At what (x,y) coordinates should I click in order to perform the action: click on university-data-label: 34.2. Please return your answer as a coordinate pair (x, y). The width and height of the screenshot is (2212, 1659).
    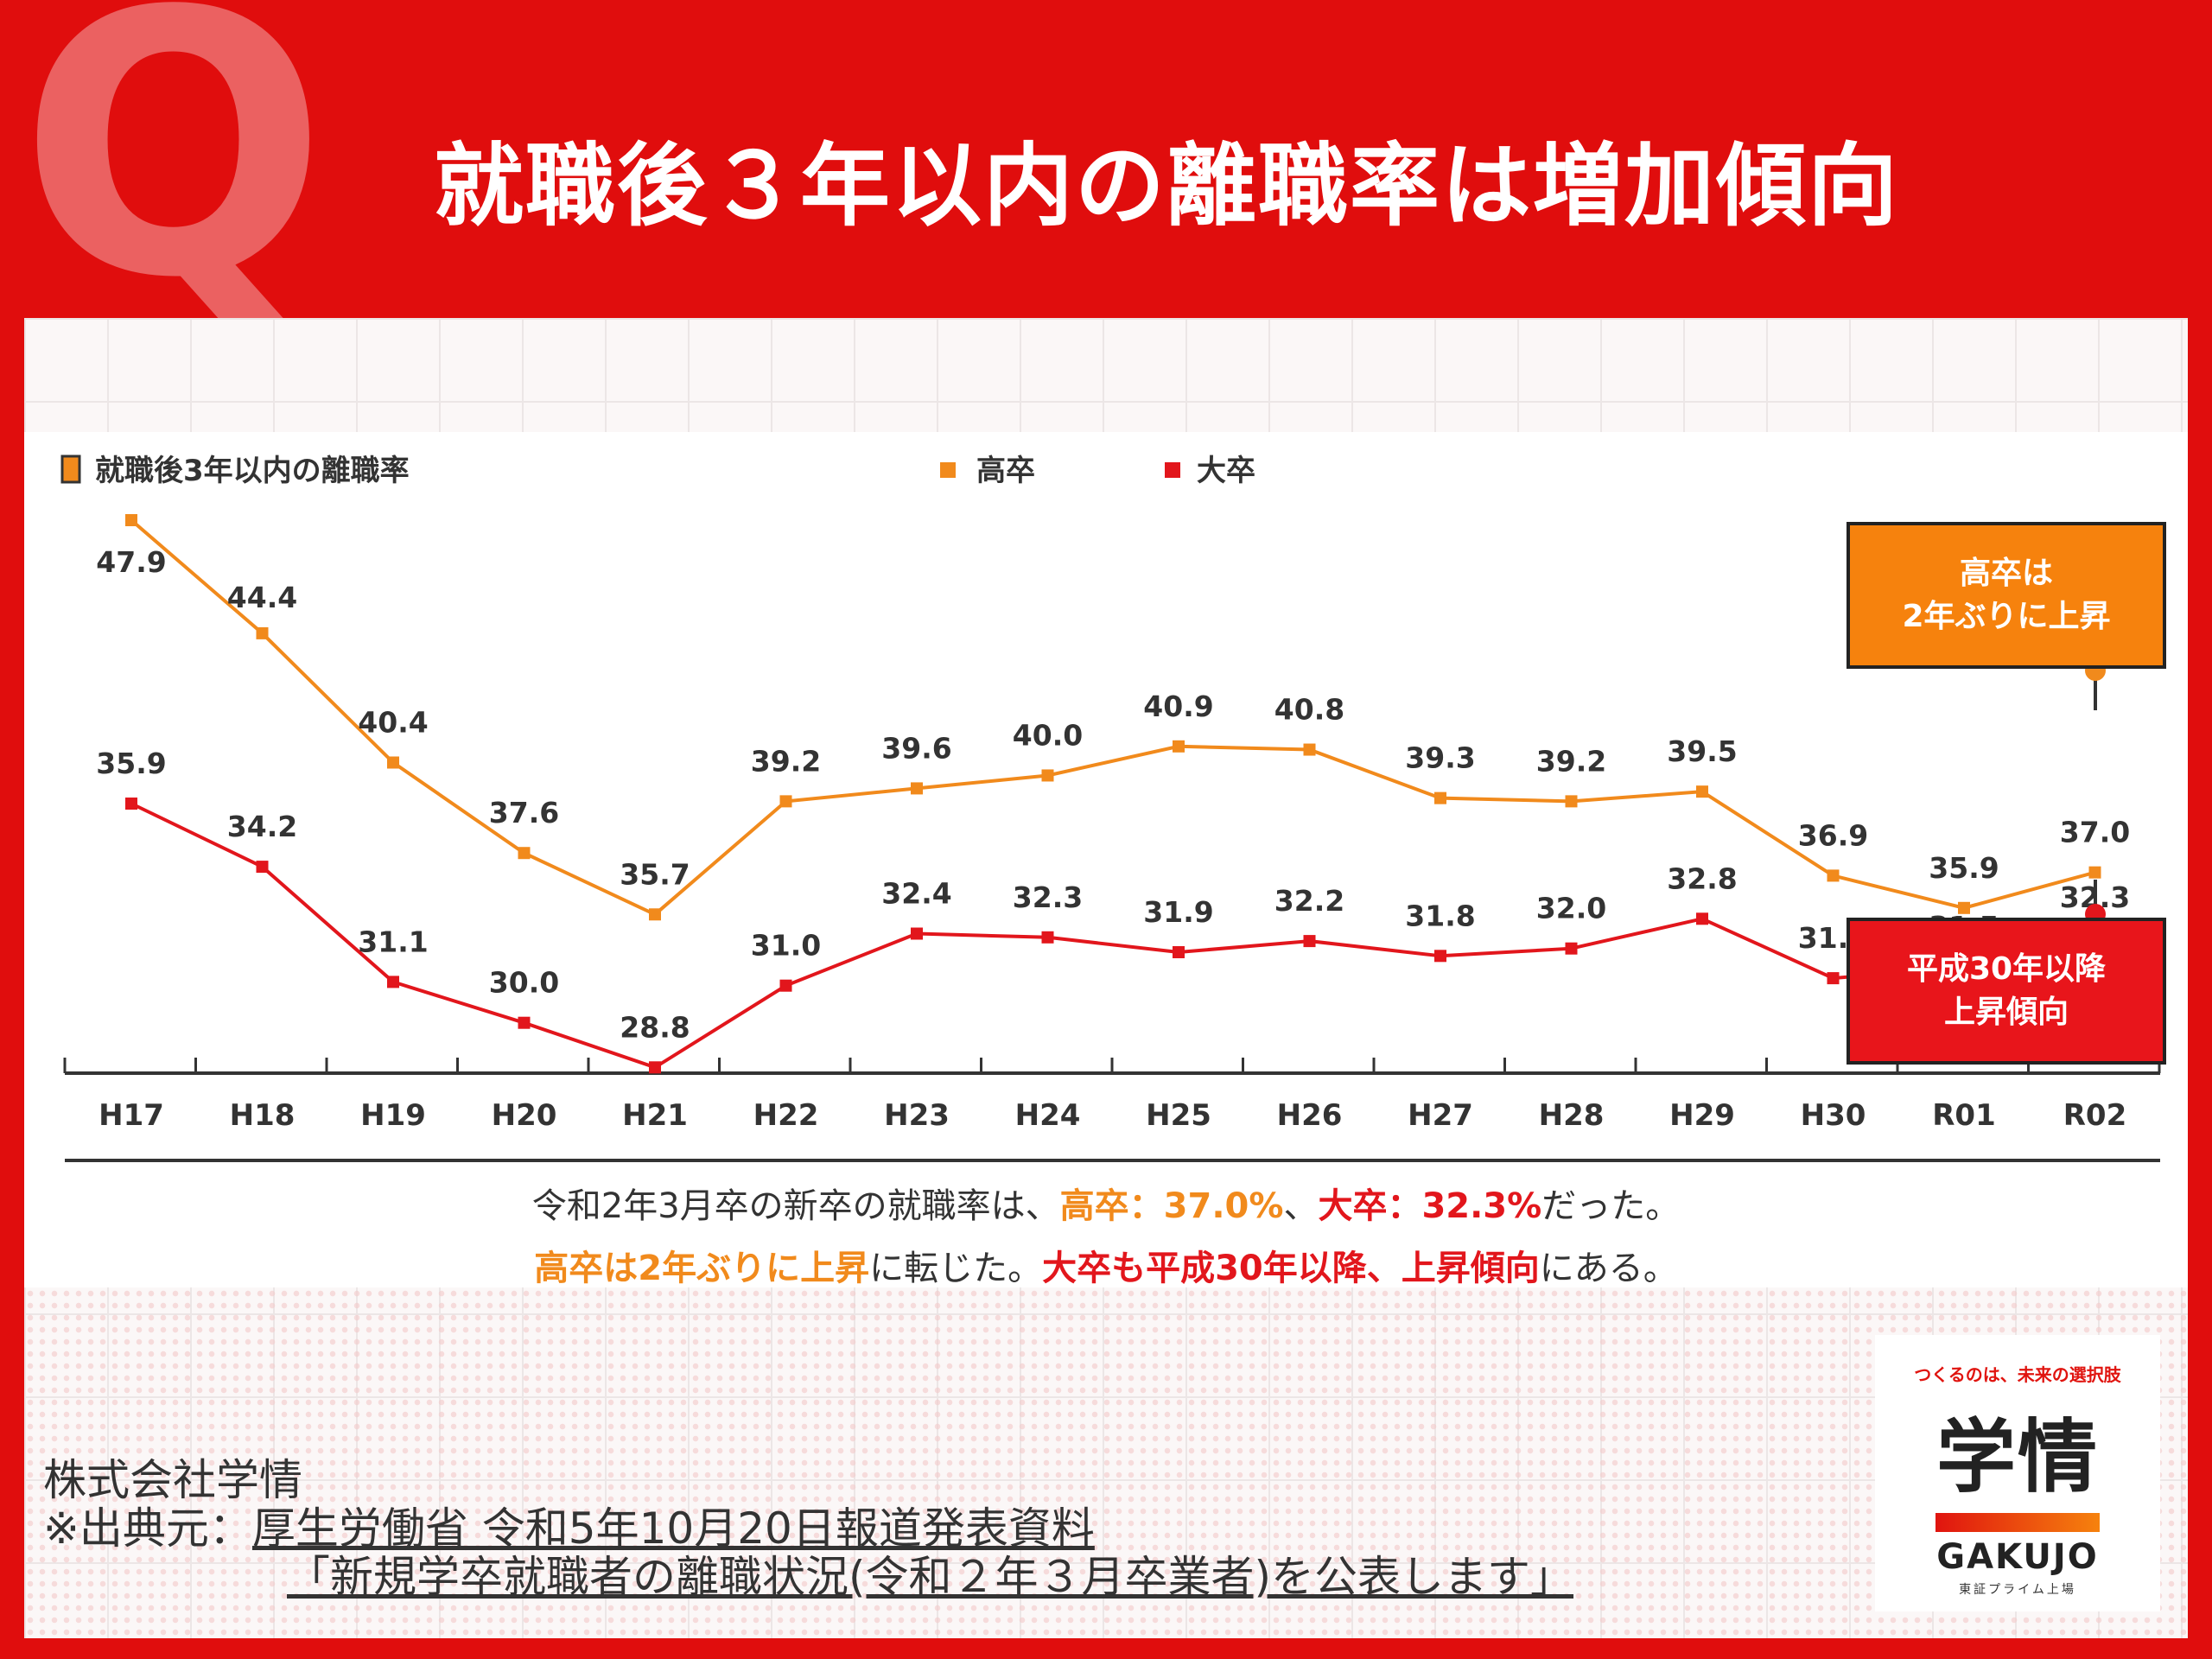
    Looking at the image, I should click on (262, 826).